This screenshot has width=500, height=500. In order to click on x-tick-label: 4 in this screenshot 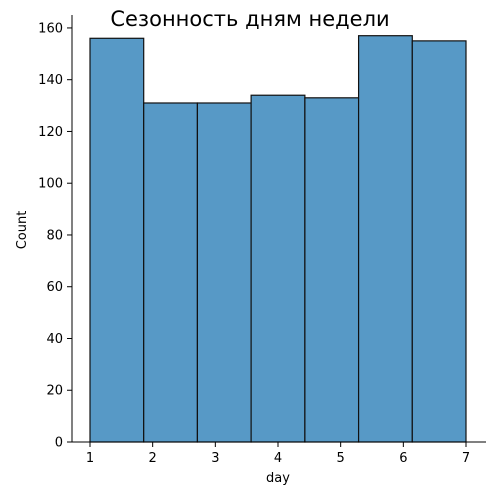, I will do `click(278, 458)`.